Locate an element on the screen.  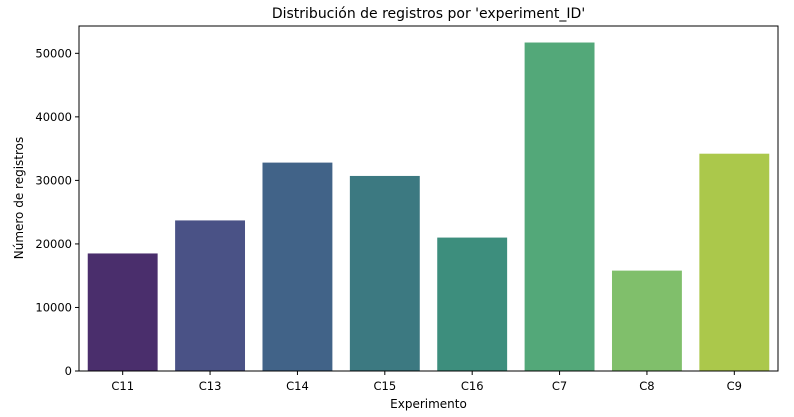
bar-c11 is located at coordinates (122, 312).